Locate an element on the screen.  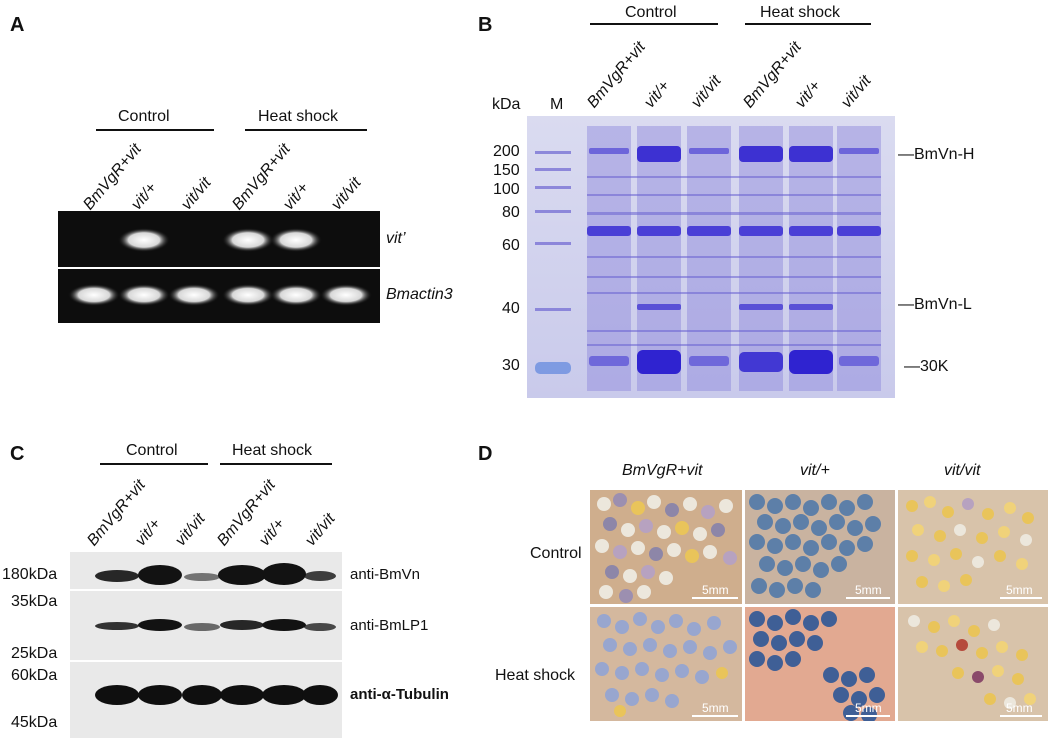
panel-c-lane-5: vit/+ is located at coordinates (272, 532).